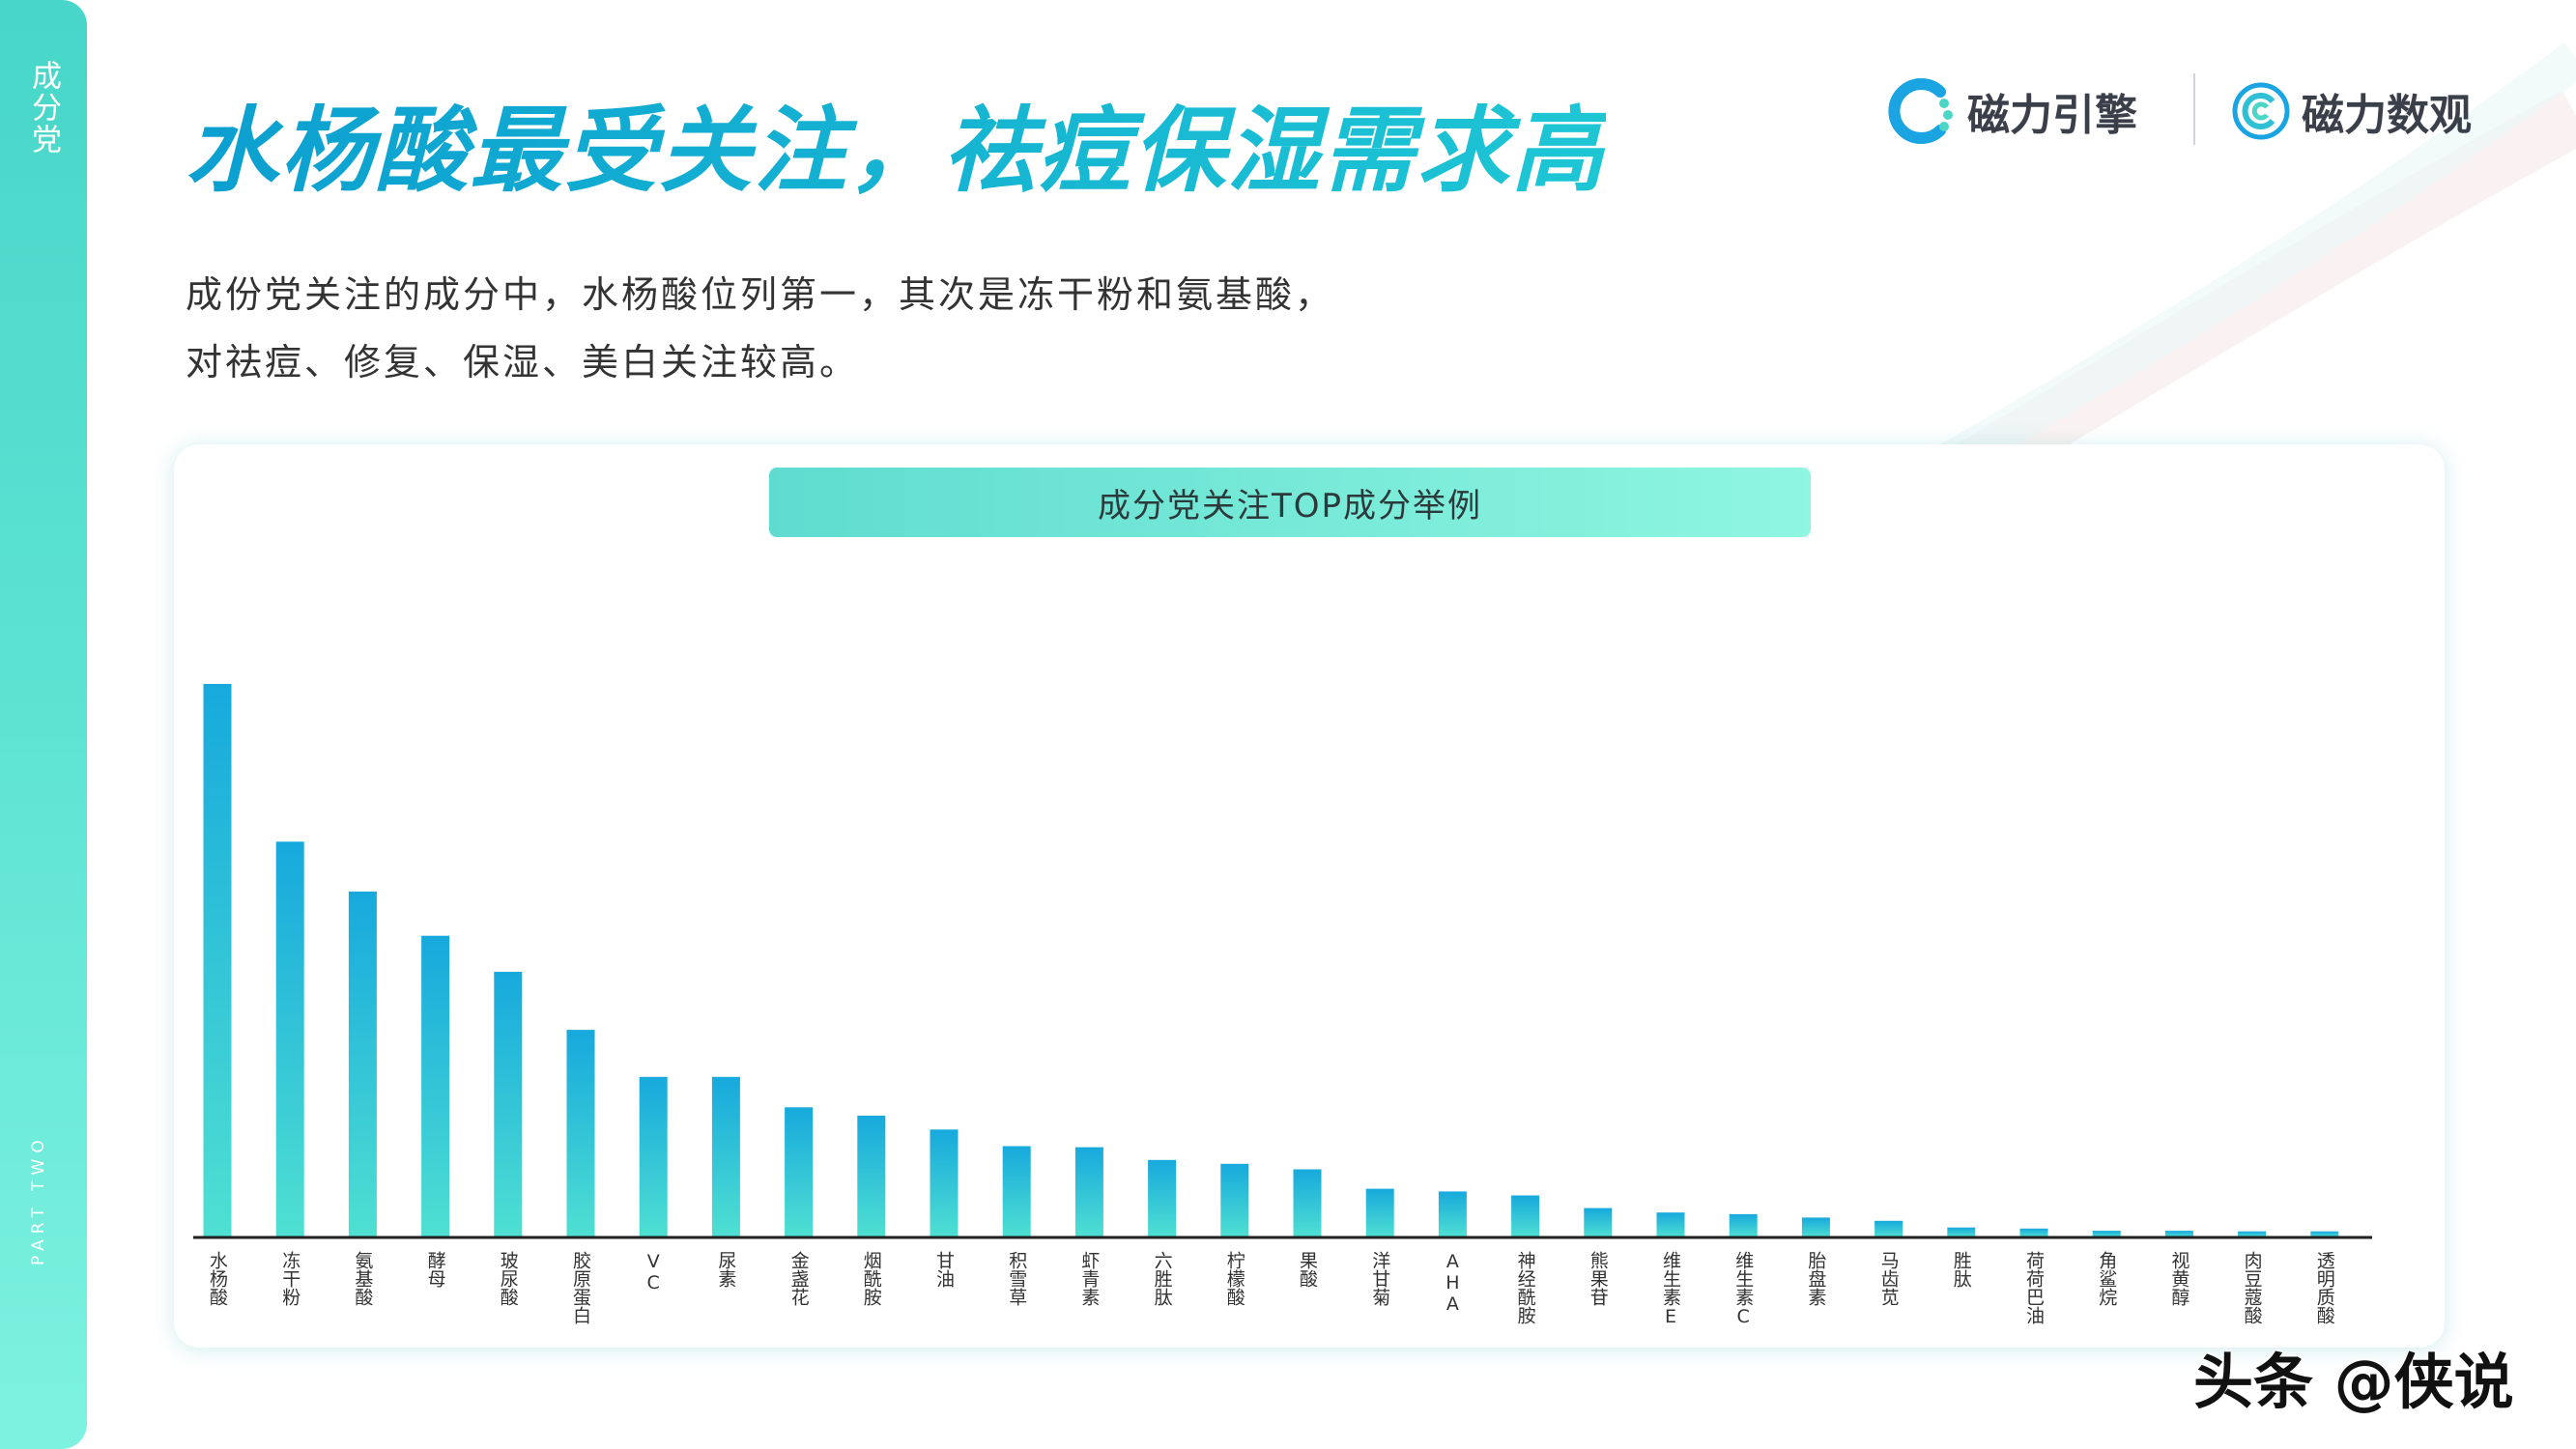  I want to click on section-sidebar: 成分党 PART TWO, so click(44, 724).